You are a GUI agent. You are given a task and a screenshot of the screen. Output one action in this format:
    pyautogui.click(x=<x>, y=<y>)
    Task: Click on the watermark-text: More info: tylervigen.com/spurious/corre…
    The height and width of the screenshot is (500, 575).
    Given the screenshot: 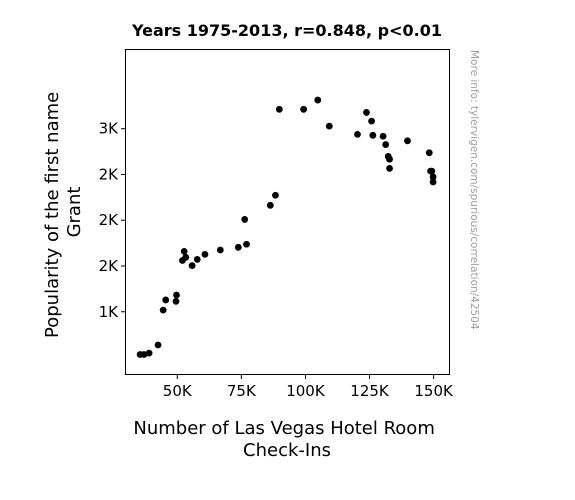 What is the action you would take?
    pyautogui.click(x=474, y=190)
    